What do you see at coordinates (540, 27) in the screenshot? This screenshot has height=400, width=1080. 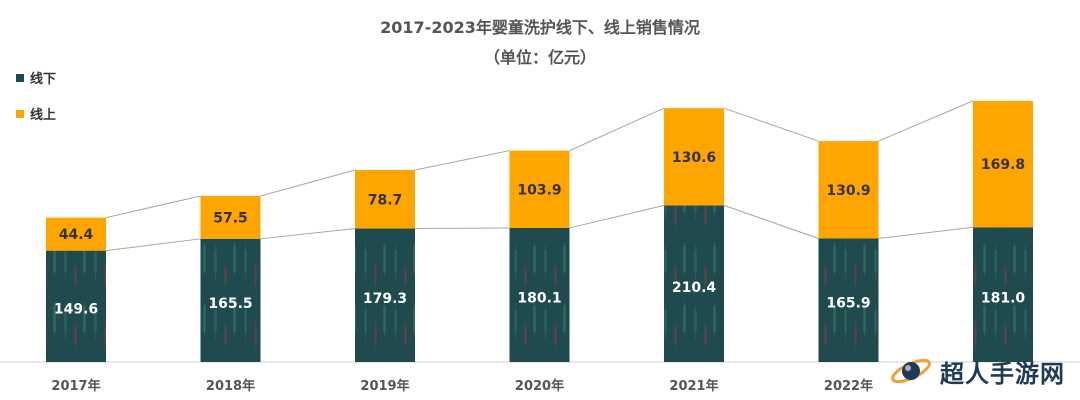 I see `chart-title: 2017-2023年婴童洗护线下、线上销售情况` at bounding box center [540, 27].